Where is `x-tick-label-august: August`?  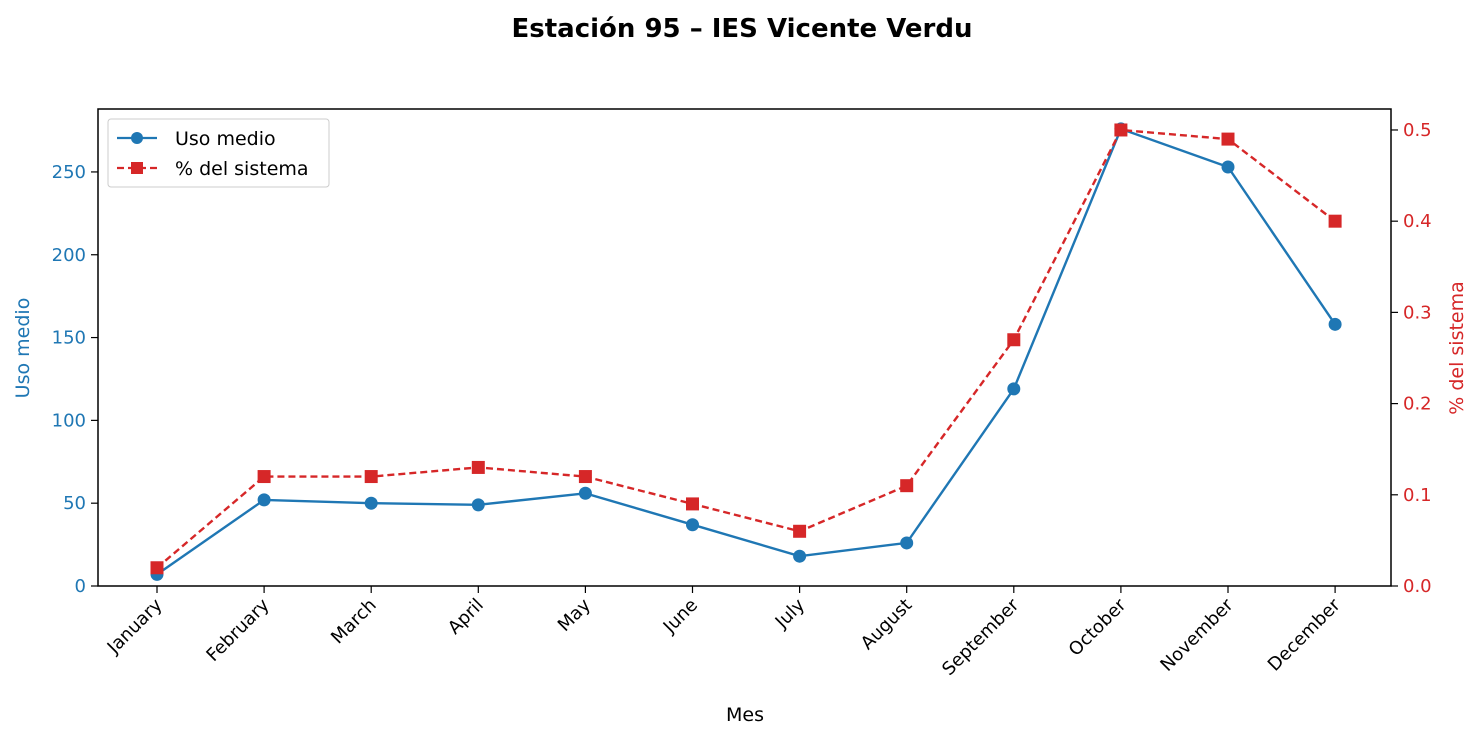
x-tick-label-august: August is located at coordinates (886, 624).